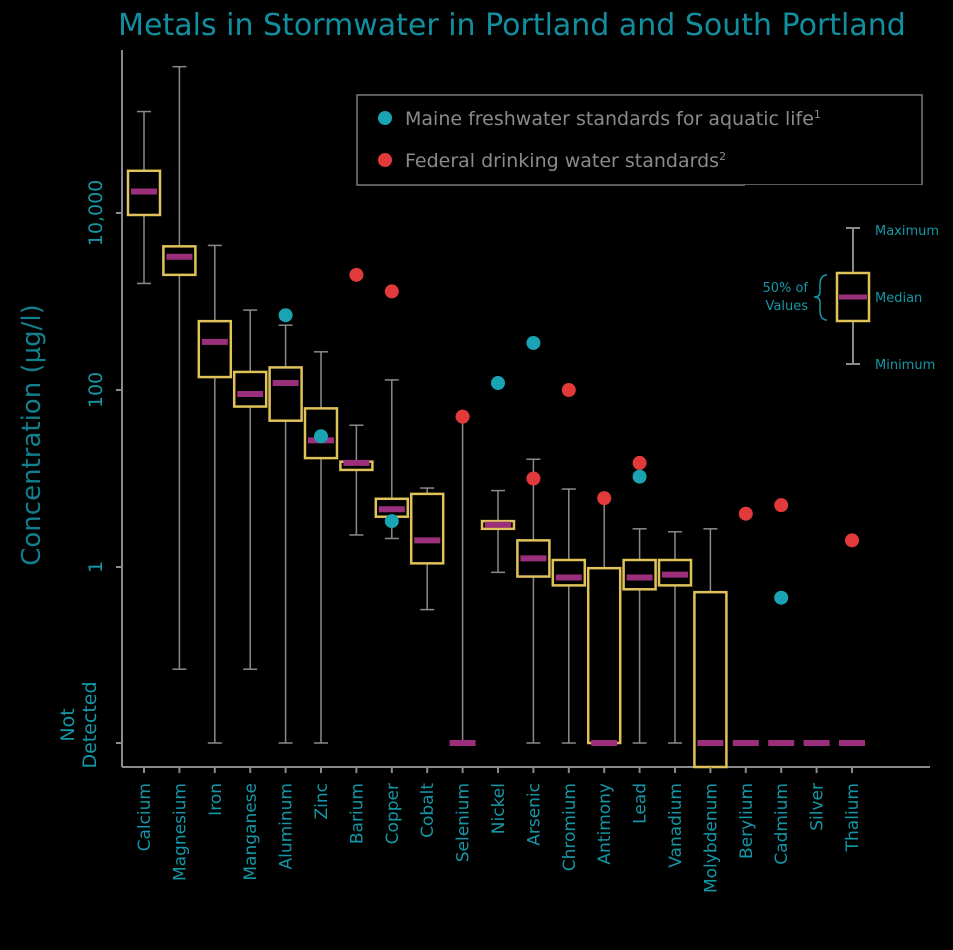  I want to click on key-iqr-label-line2: Values, so click(787, 306).